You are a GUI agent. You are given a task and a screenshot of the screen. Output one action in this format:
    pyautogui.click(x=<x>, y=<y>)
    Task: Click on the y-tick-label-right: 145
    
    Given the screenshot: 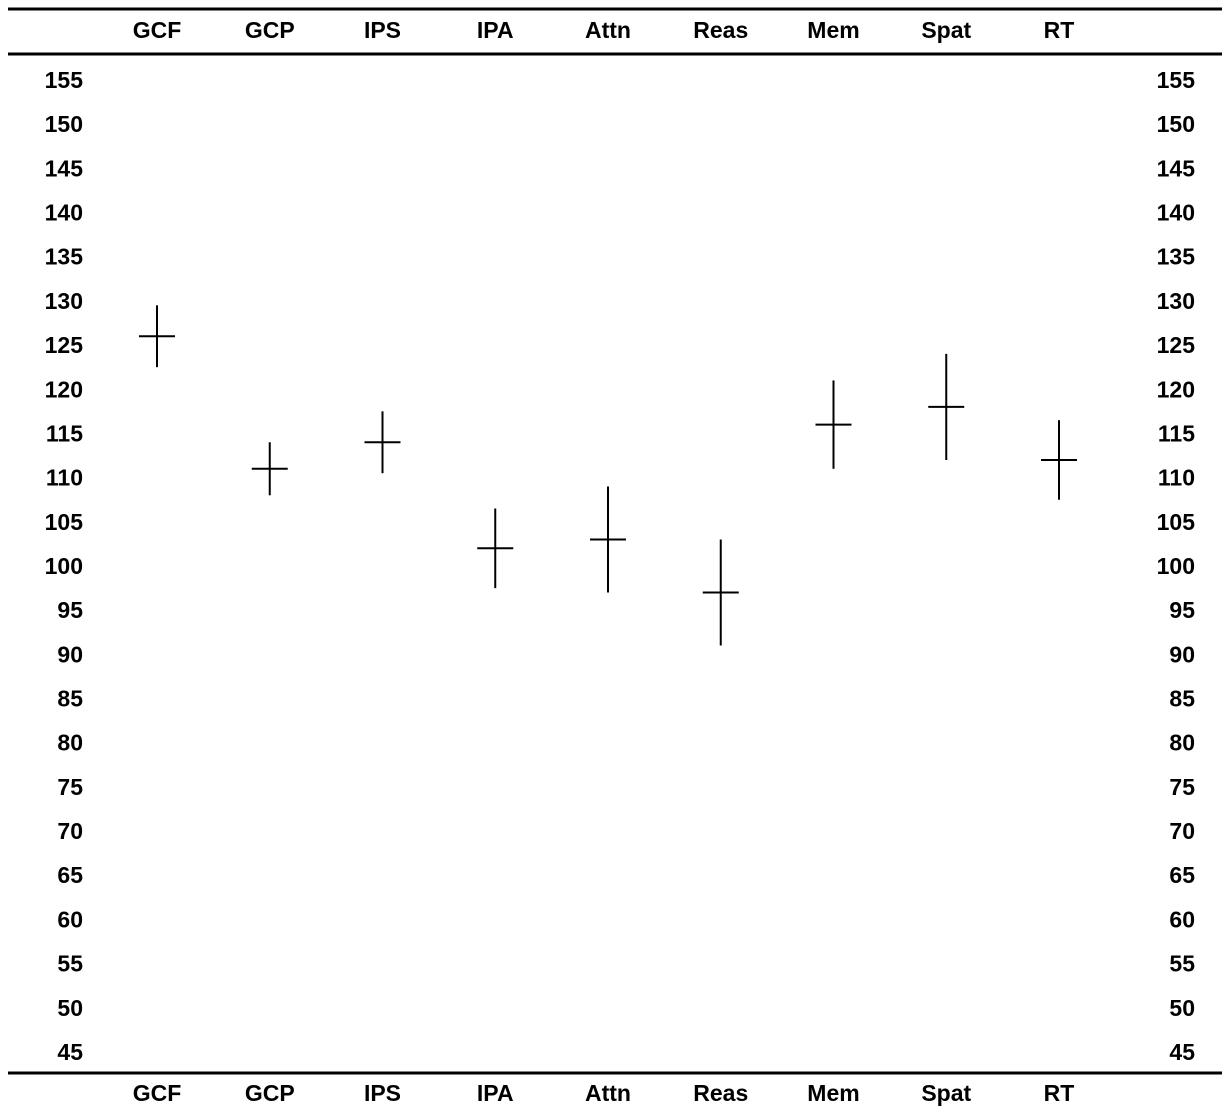 What is the action you would take?
    pyautogui.click(x=1176, y=168)
    